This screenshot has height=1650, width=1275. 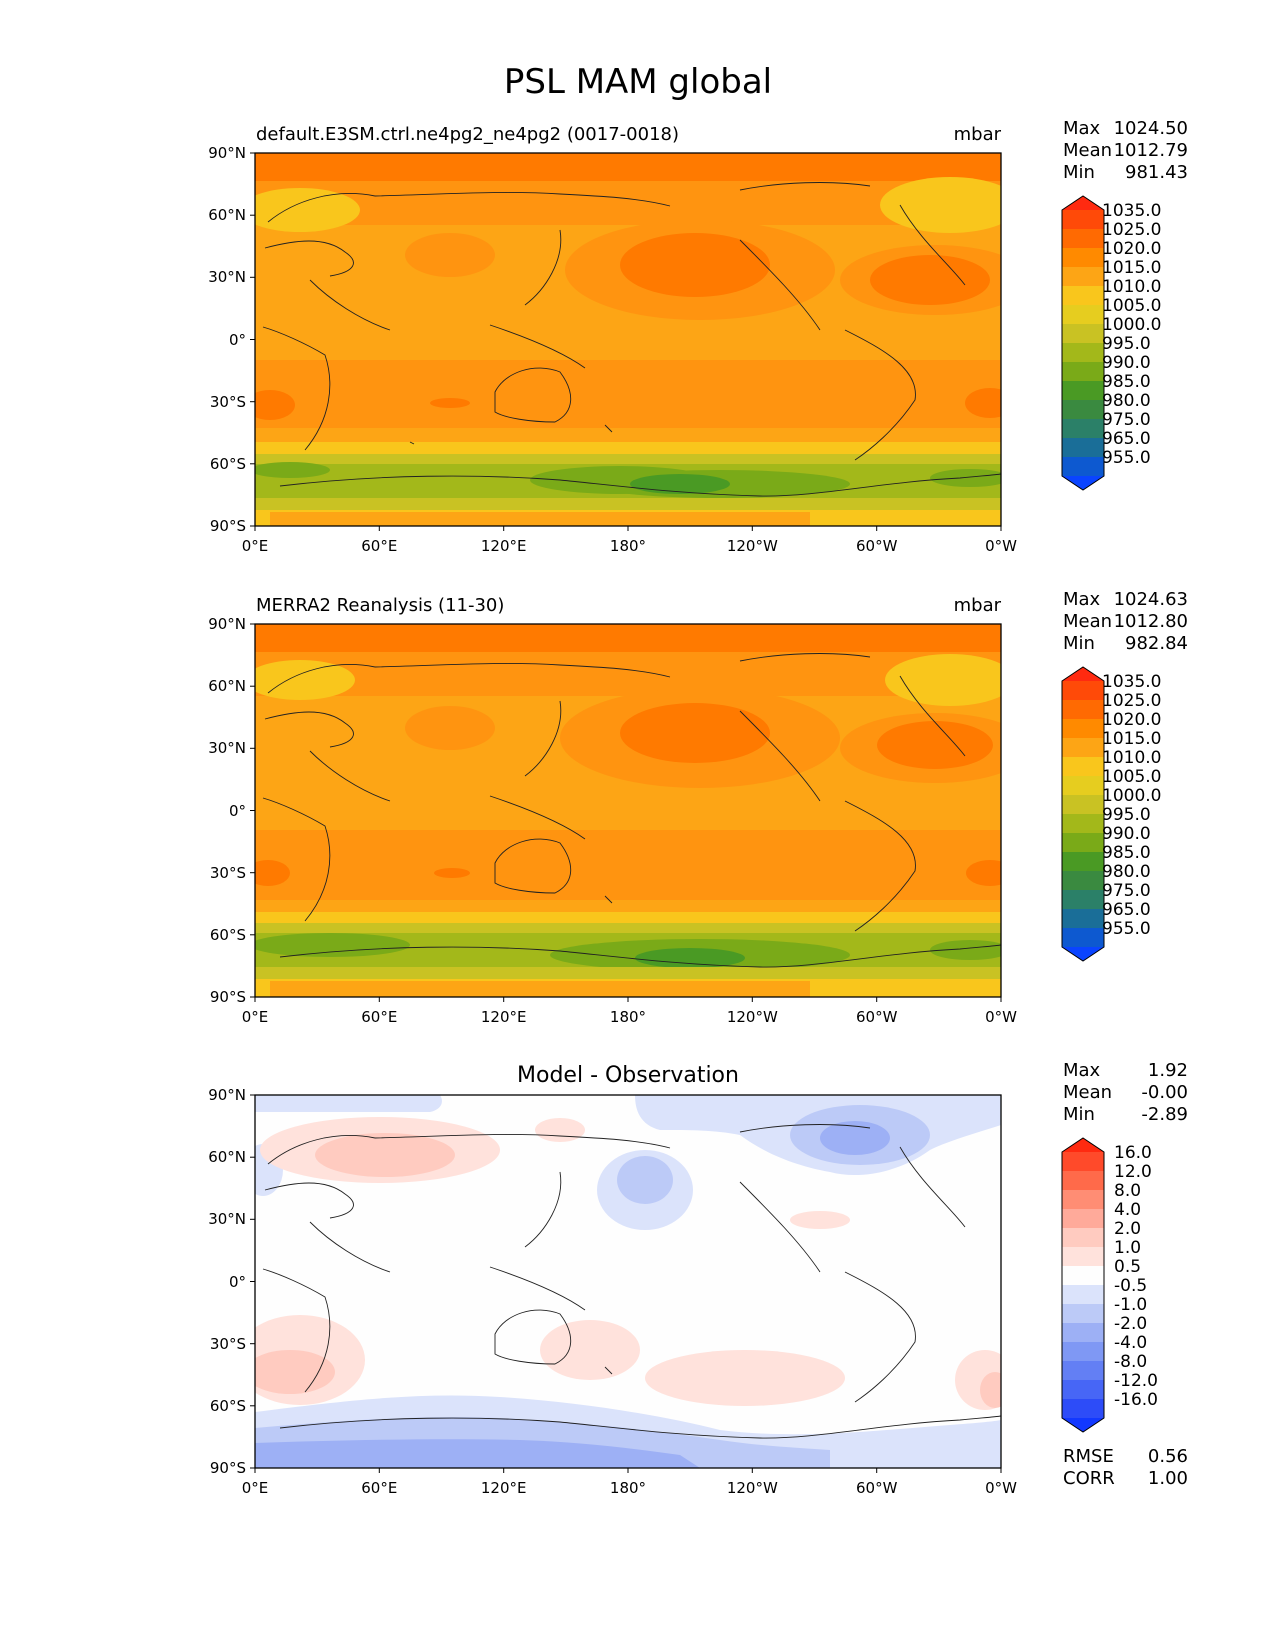 What do you see at coordinates (628, 1075) in the screenshot?
I see `panel-title-center: Model - Observation` at bounding box center [628, 1075].